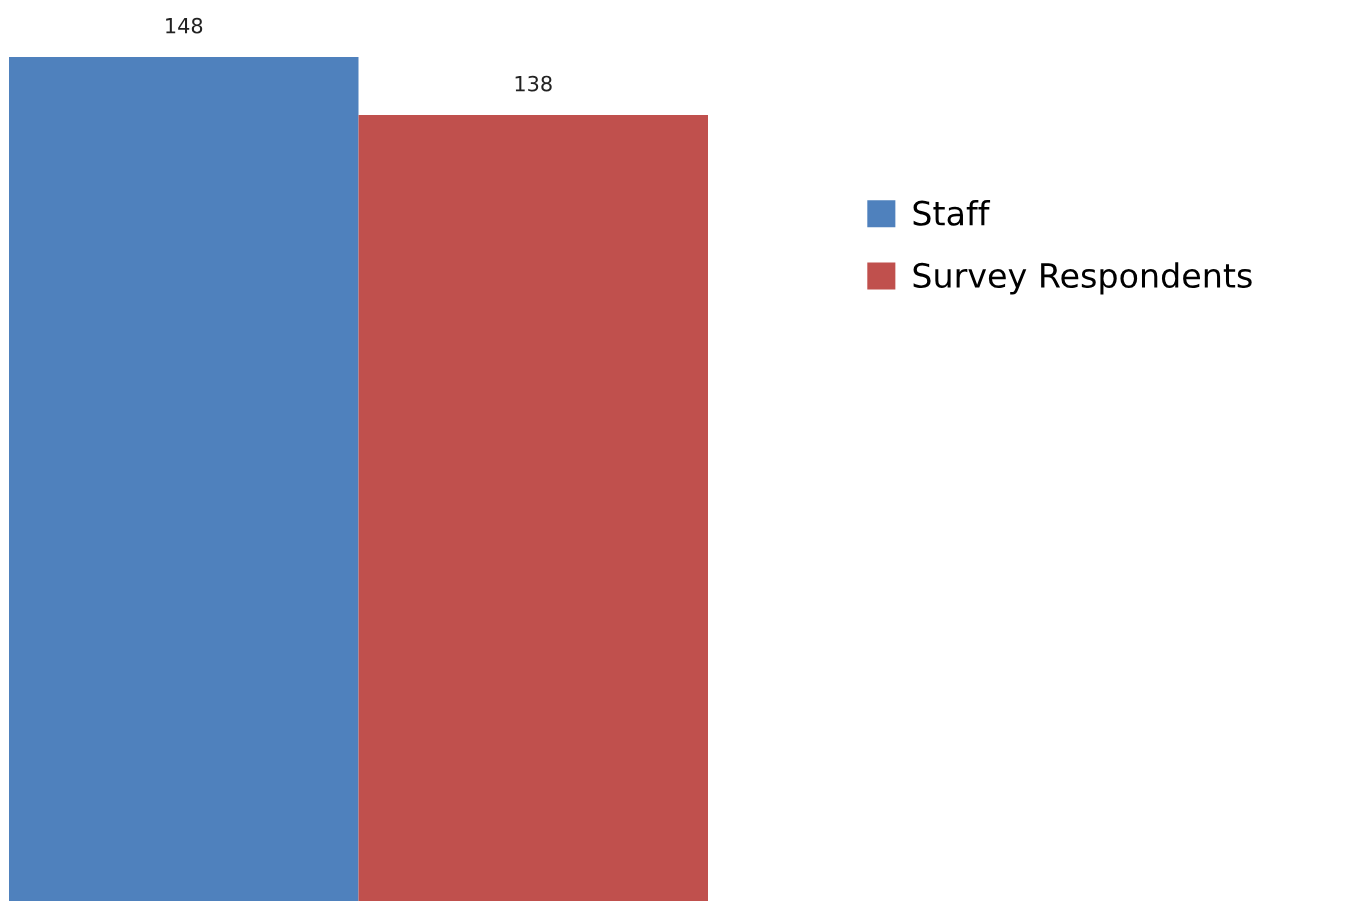 The height and width of the screenshot is (901, 1345). Describe the element at coordinates (952, 213) in the screenshot. I see `legend-label: Staff` at that location.